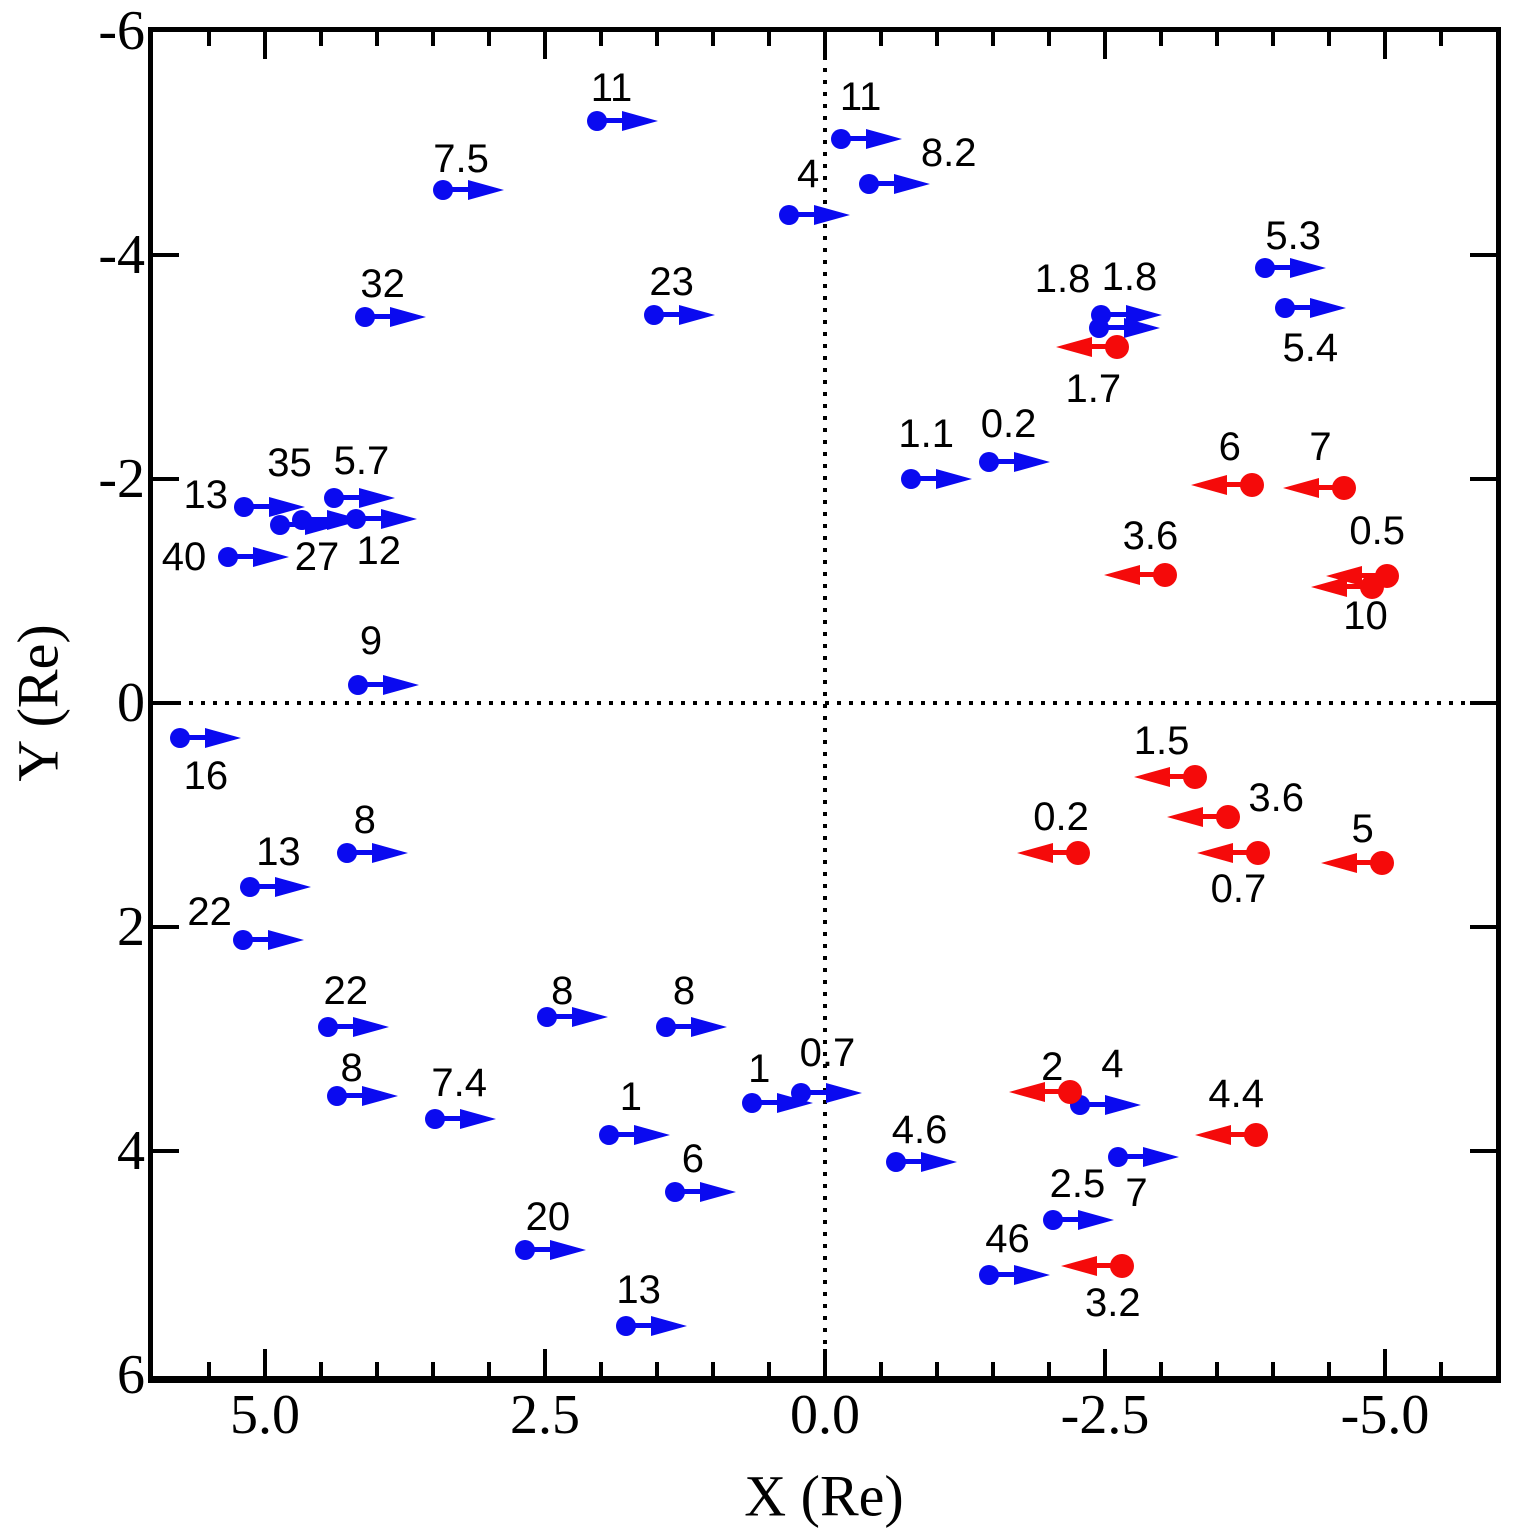  What do you see at coordinates (1093, 388) in the screenshot?
I see `data-point-label: 1.7` at bounding box center [1093, 388].